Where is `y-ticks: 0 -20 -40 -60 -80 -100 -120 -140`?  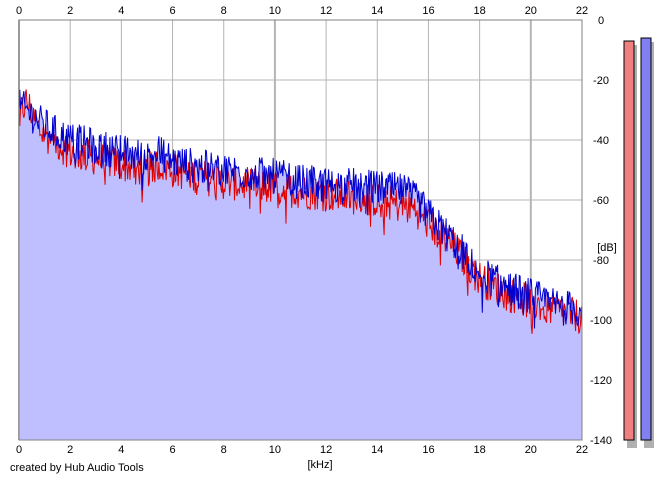 y-ticks: 0 -20 -40 -60 -80 -100 -120 -140 is located at coordinates (601, 231).